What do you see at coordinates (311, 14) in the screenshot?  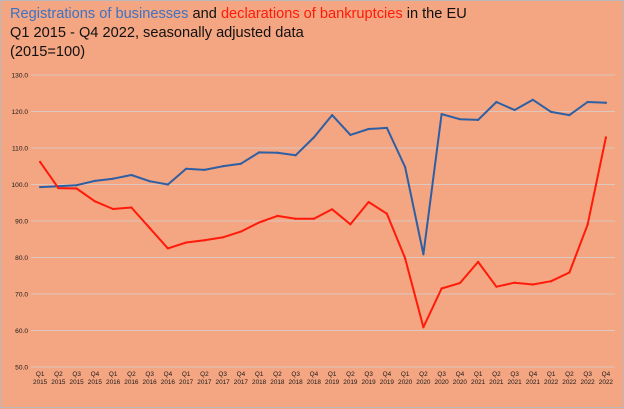 I see `title-bankruptcies: declarations of bankruptcies` at bounding box center [311, 14].